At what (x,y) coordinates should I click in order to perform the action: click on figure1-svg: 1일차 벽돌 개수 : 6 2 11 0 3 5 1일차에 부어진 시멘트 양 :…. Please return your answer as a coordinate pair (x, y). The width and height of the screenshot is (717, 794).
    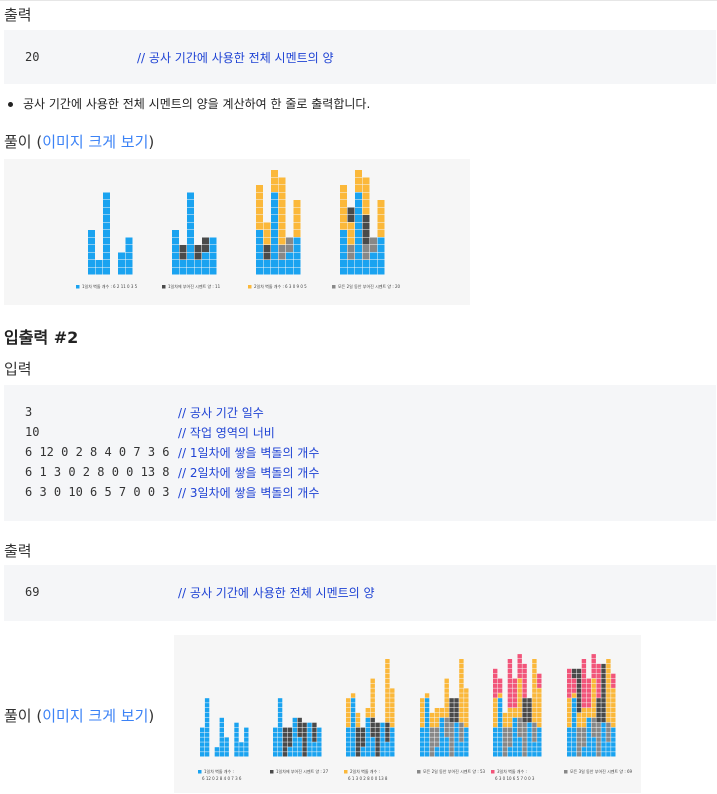
    Looking at the image, I should click on (237, 232).